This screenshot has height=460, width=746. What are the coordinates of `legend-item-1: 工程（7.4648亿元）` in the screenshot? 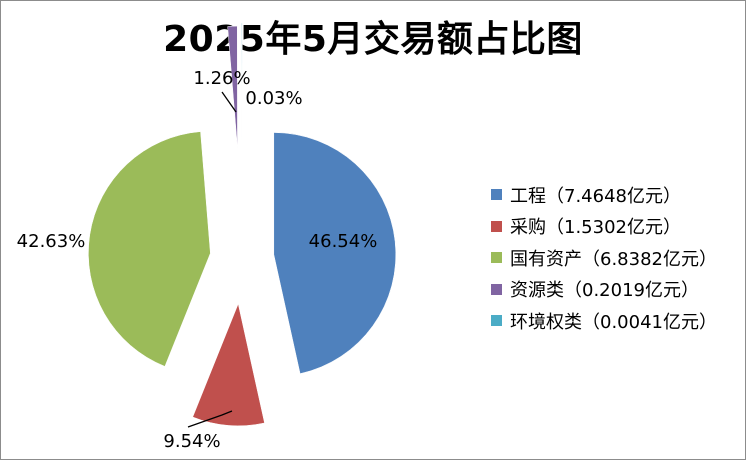 It's located at (604, 195).